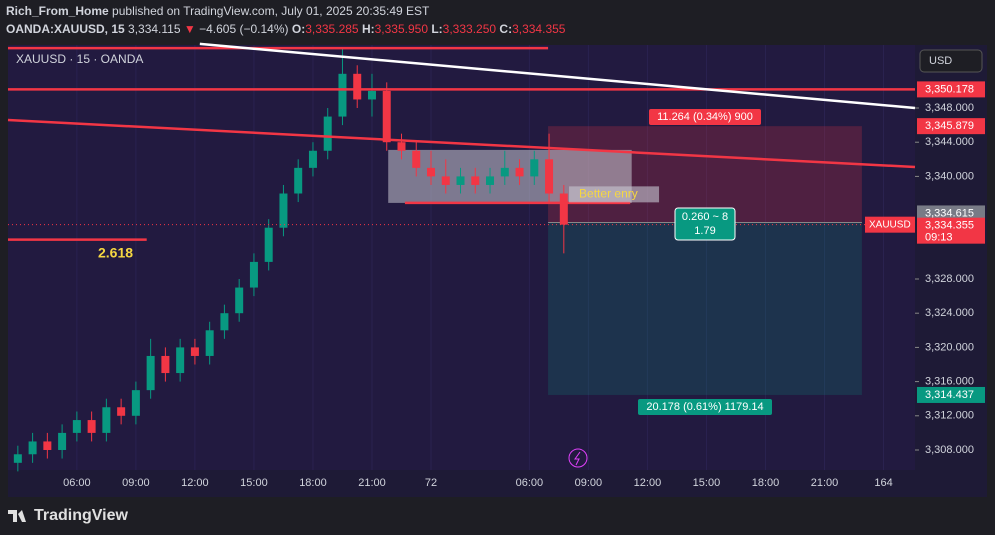  I want to click on entry-text-bg, so click(705, 224).